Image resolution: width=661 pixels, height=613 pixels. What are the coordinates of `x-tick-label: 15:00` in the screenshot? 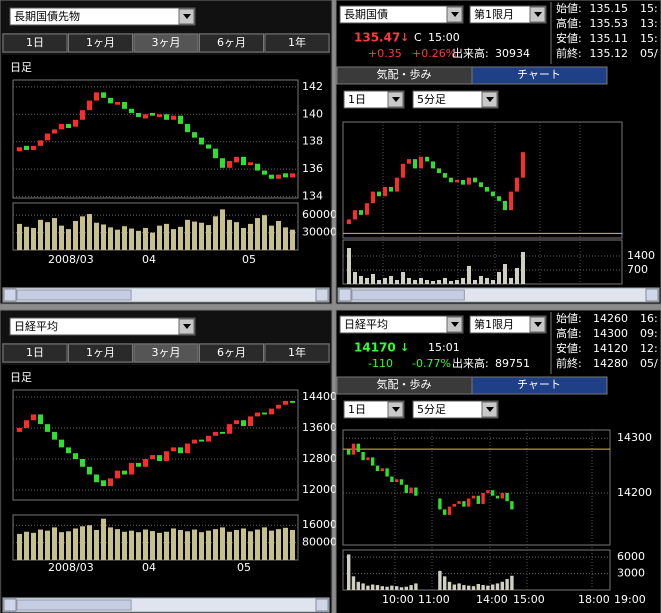 It's located at (529, 599).